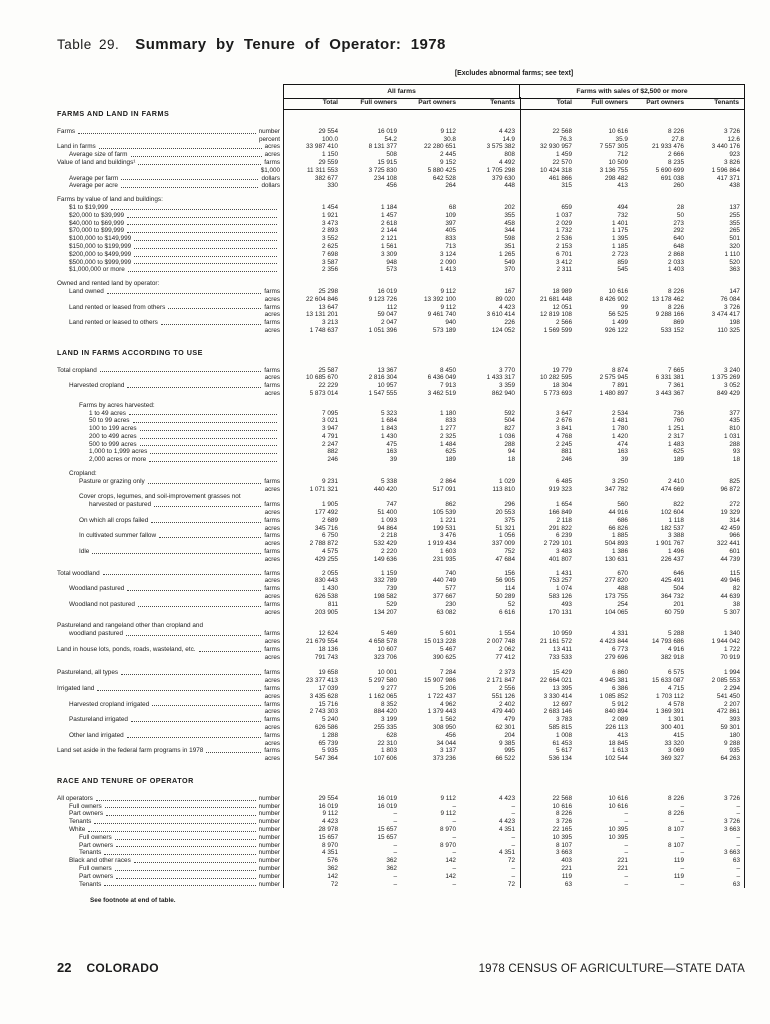 This screenshot has width=770, height=1024. I want to click on value-cell: 7 665, so click(676, 370).